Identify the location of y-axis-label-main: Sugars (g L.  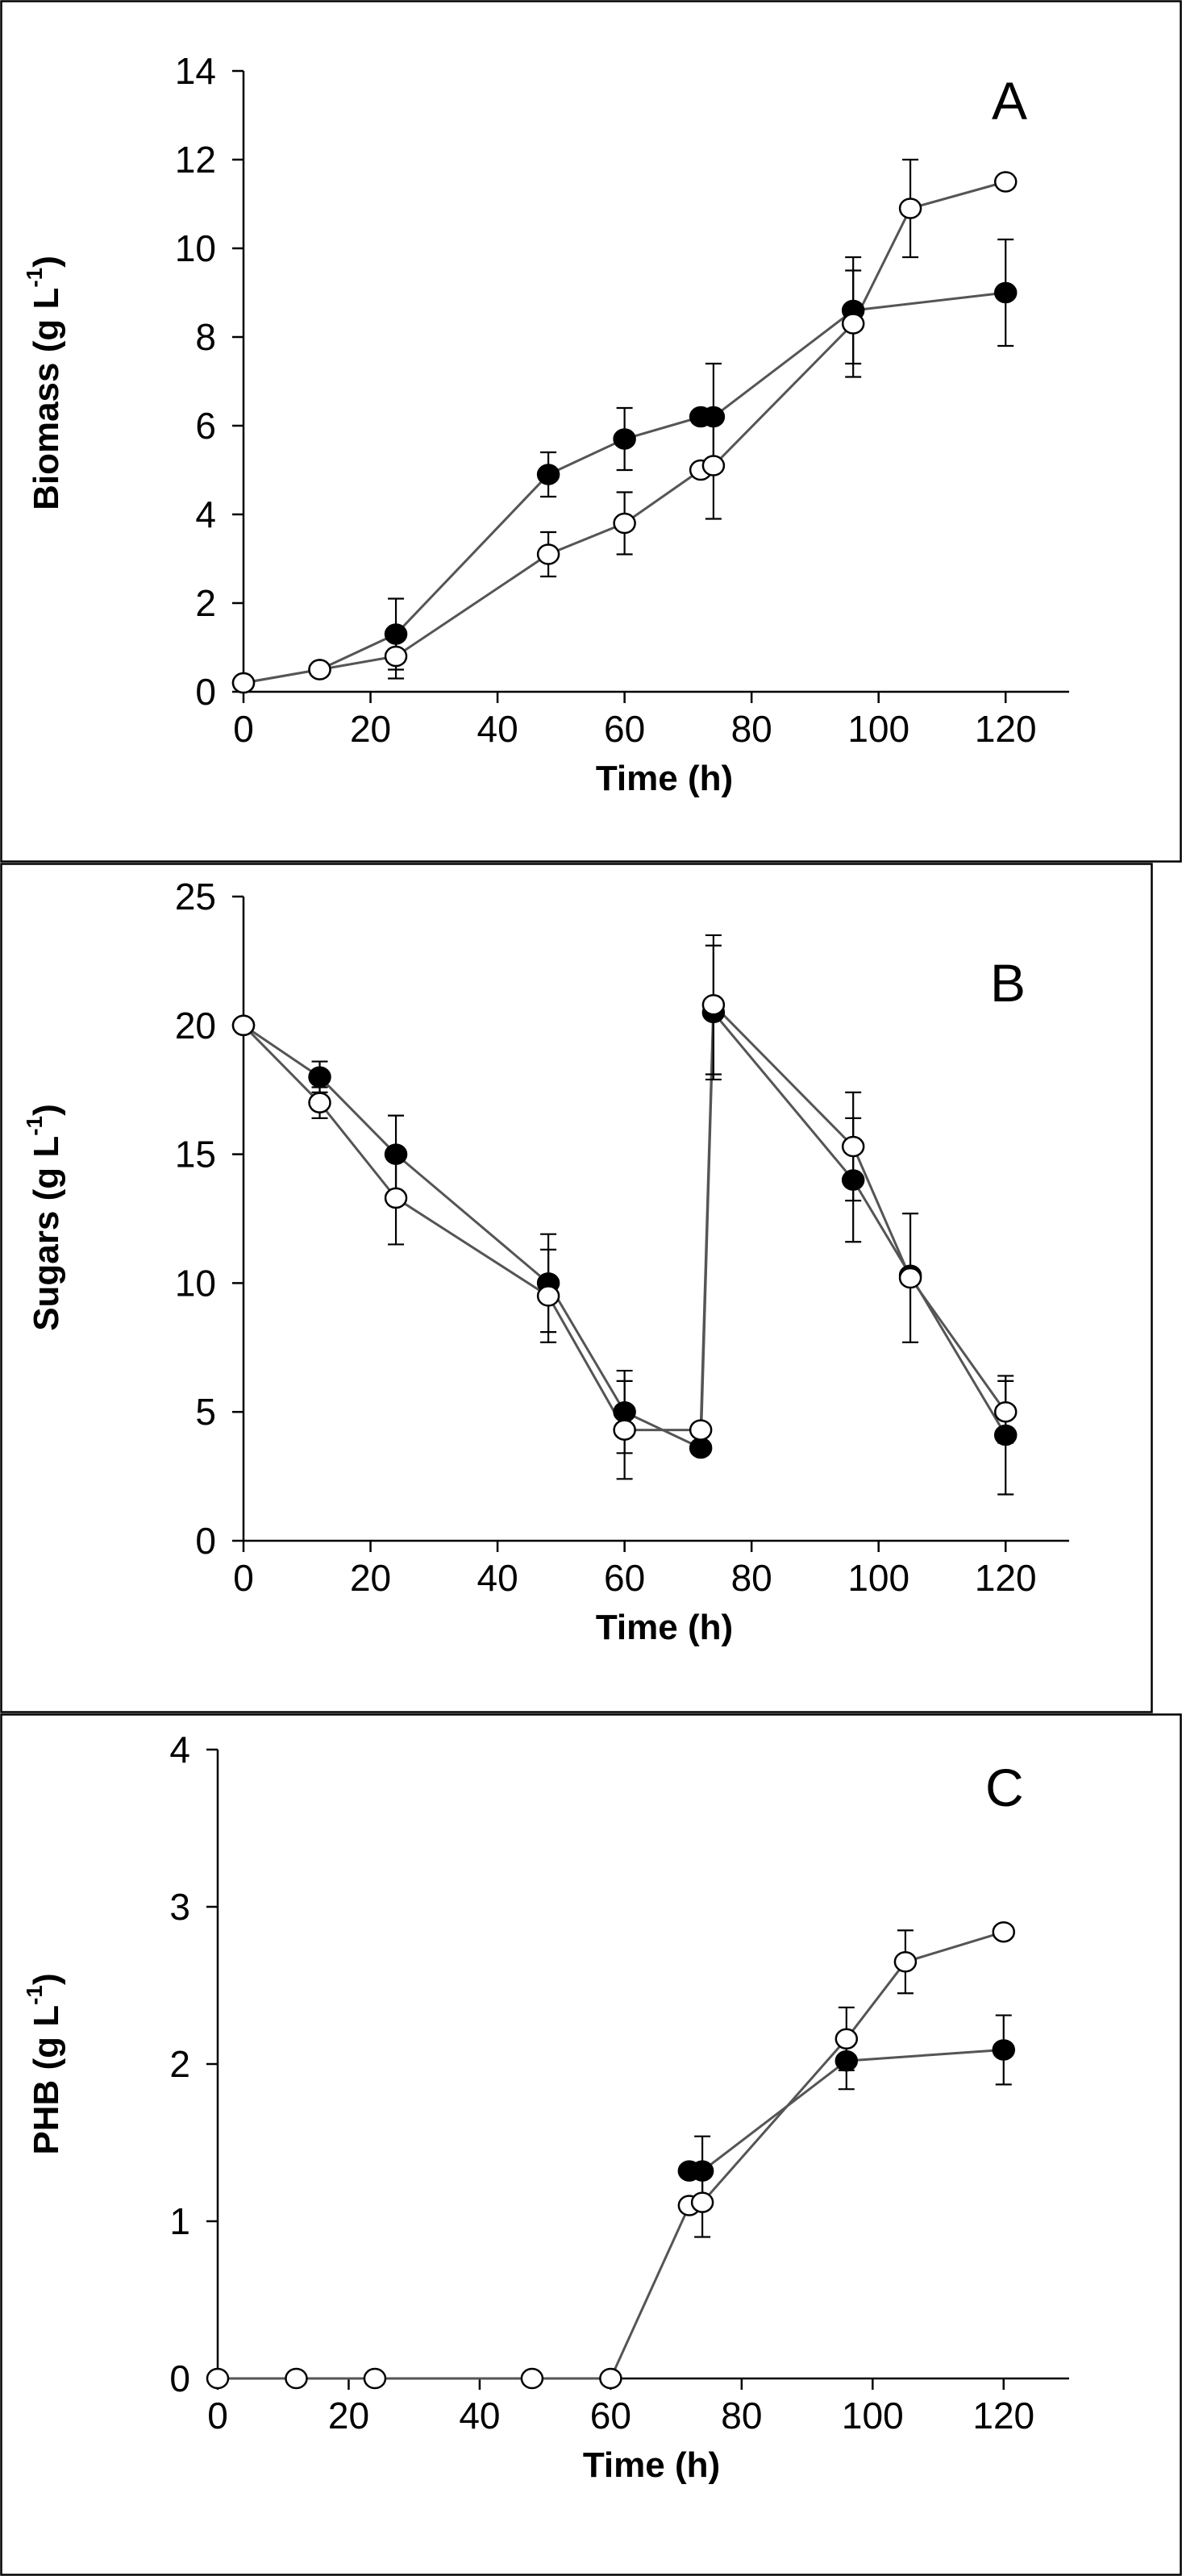
(46, 1233).